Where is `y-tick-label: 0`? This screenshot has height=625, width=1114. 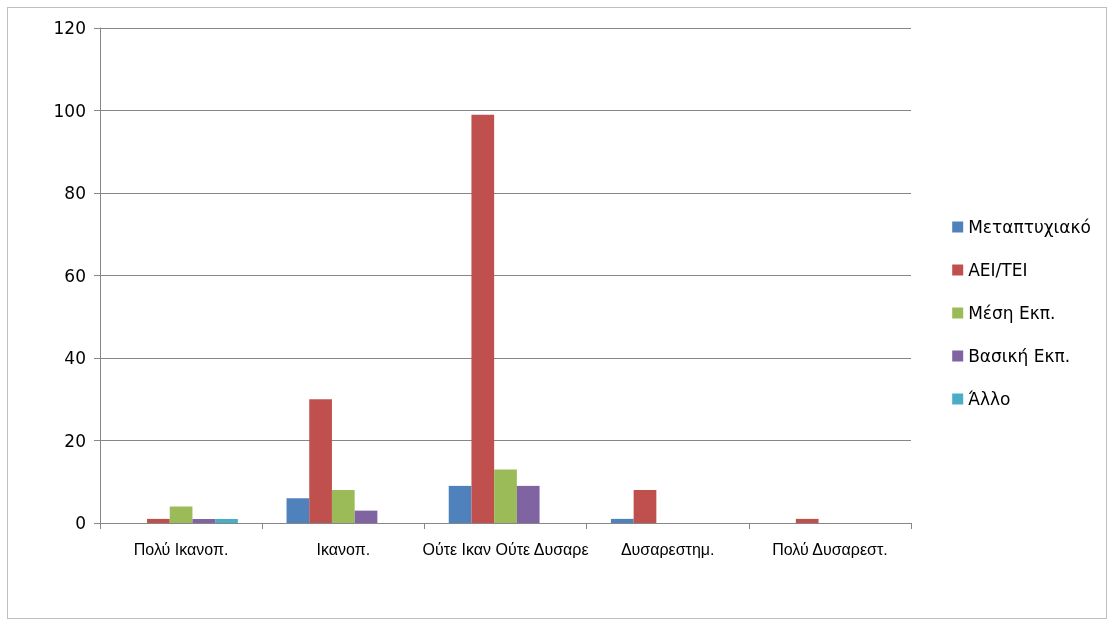
y-tick-label: 0 is located at coordinates (80, 523).